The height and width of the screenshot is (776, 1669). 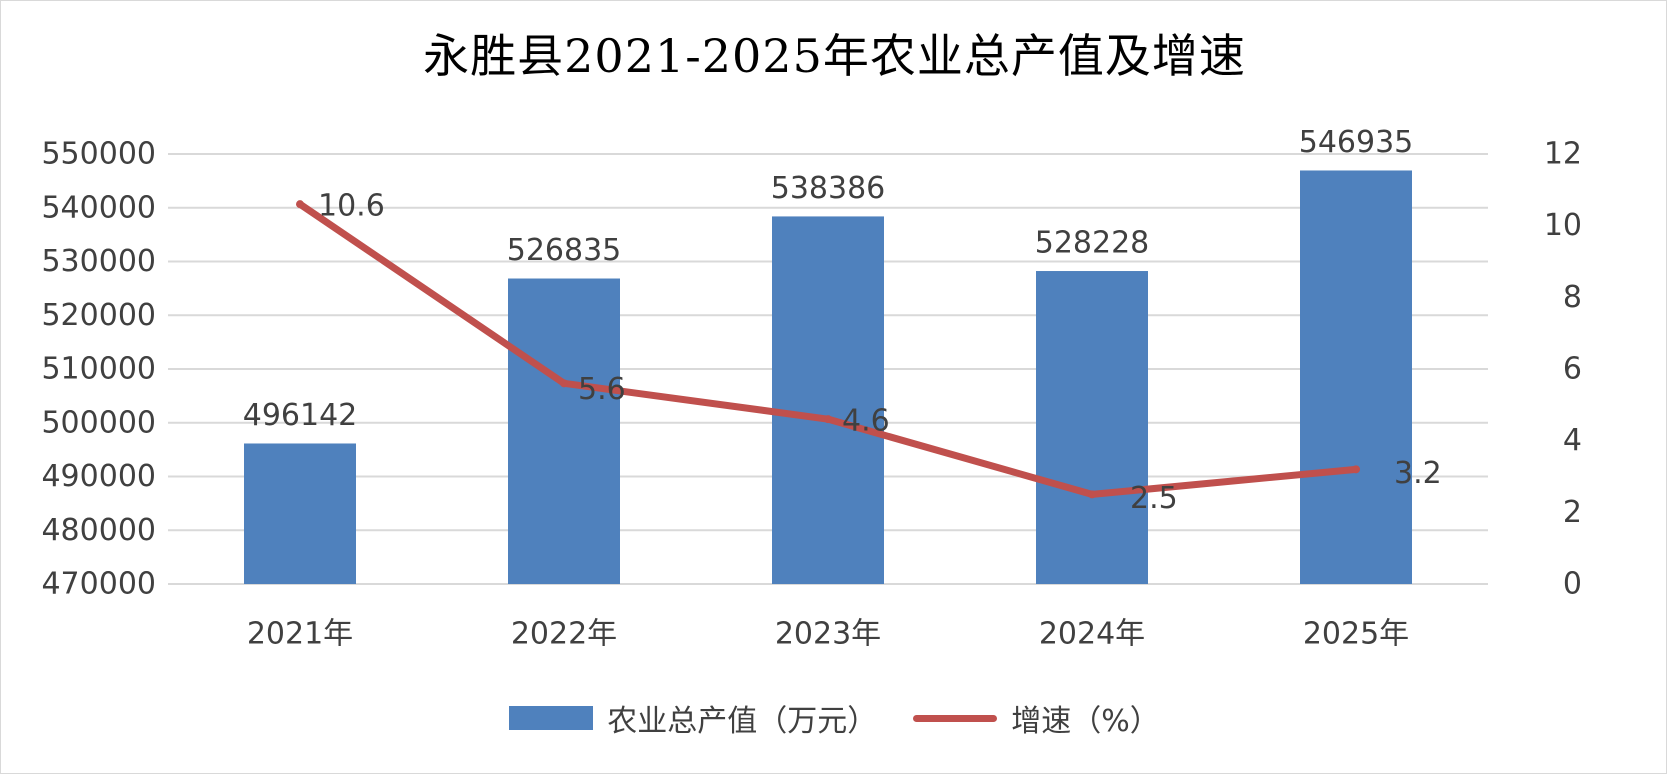 What do you see at coordinates (98, 476) in the screenshot?
I see `left-tick-label: 490000` at bounding box center [98, 476].